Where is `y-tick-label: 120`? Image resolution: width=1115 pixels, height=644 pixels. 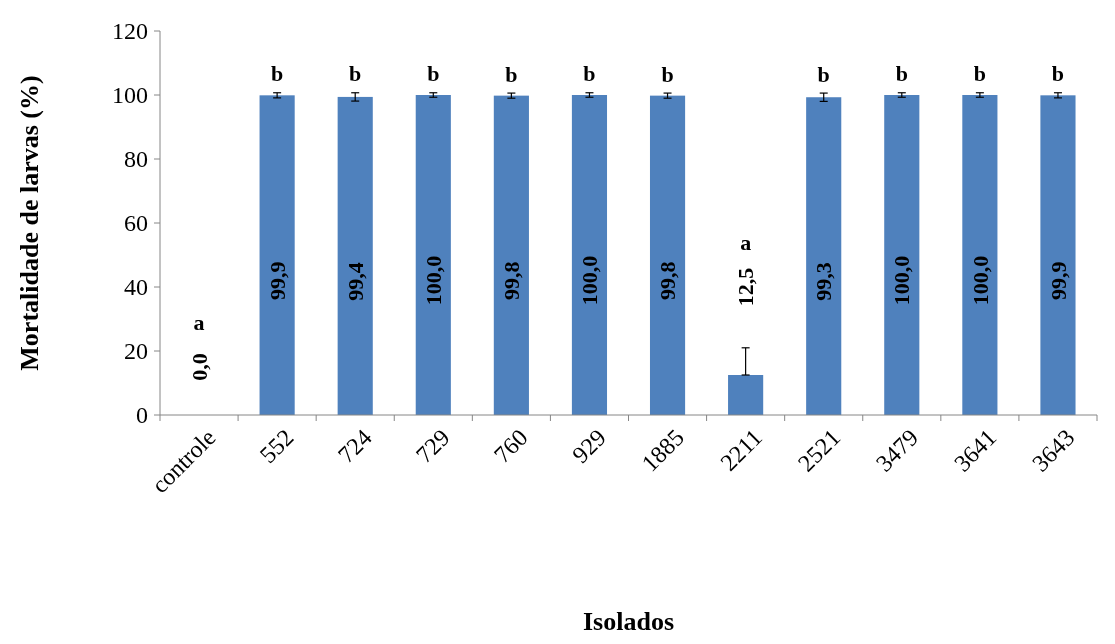
y-tick-label: 120 is located at coordinates (130, 31).